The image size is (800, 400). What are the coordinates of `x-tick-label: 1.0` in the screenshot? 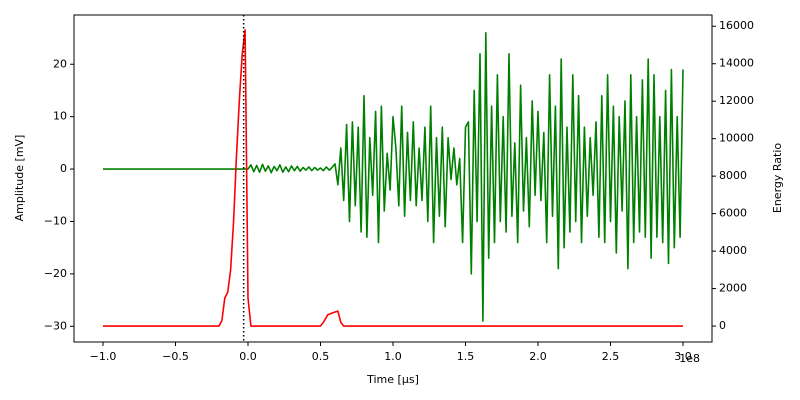 It's located at (393, 356).